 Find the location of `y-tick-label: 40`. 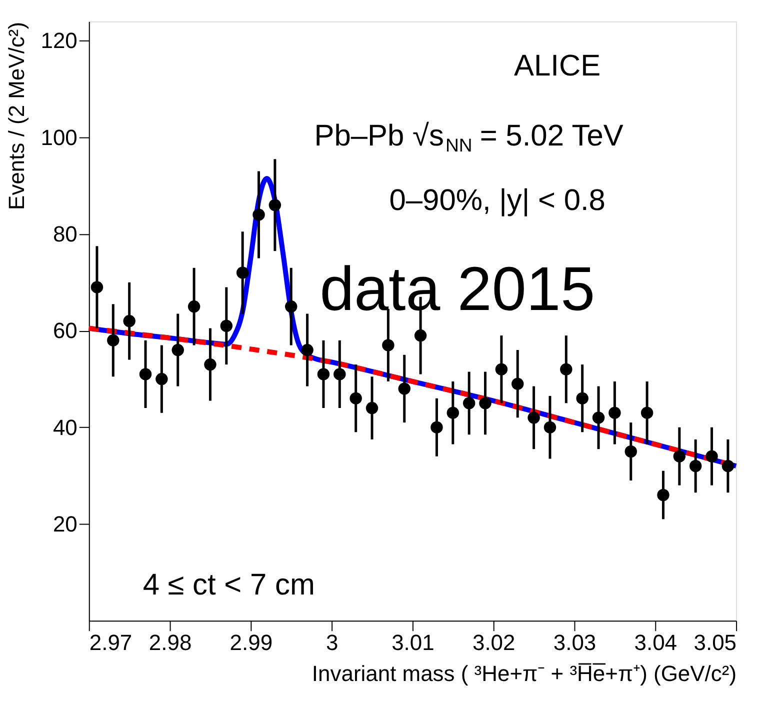

y-tick-label: 40 is located at coordinates (65, 427).